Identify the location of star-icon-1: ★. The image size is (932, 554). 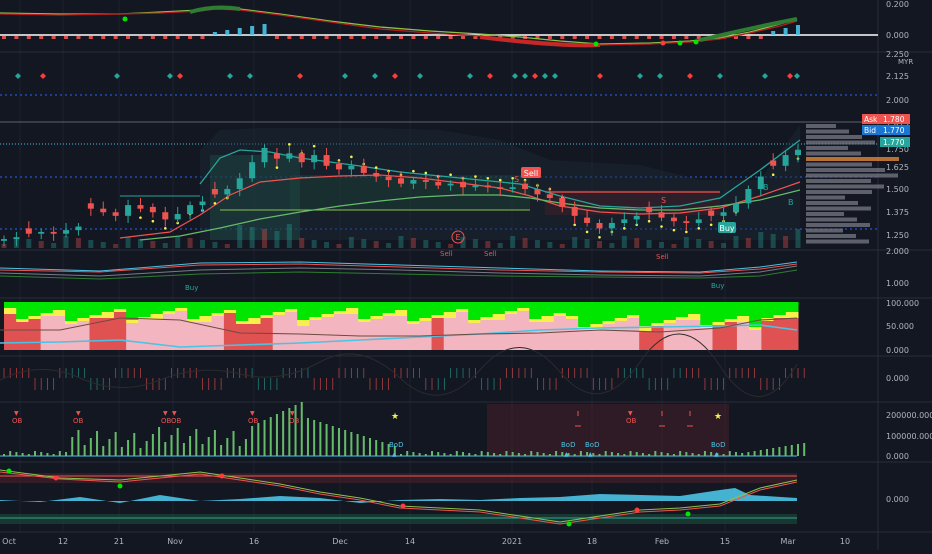
(395, 417).